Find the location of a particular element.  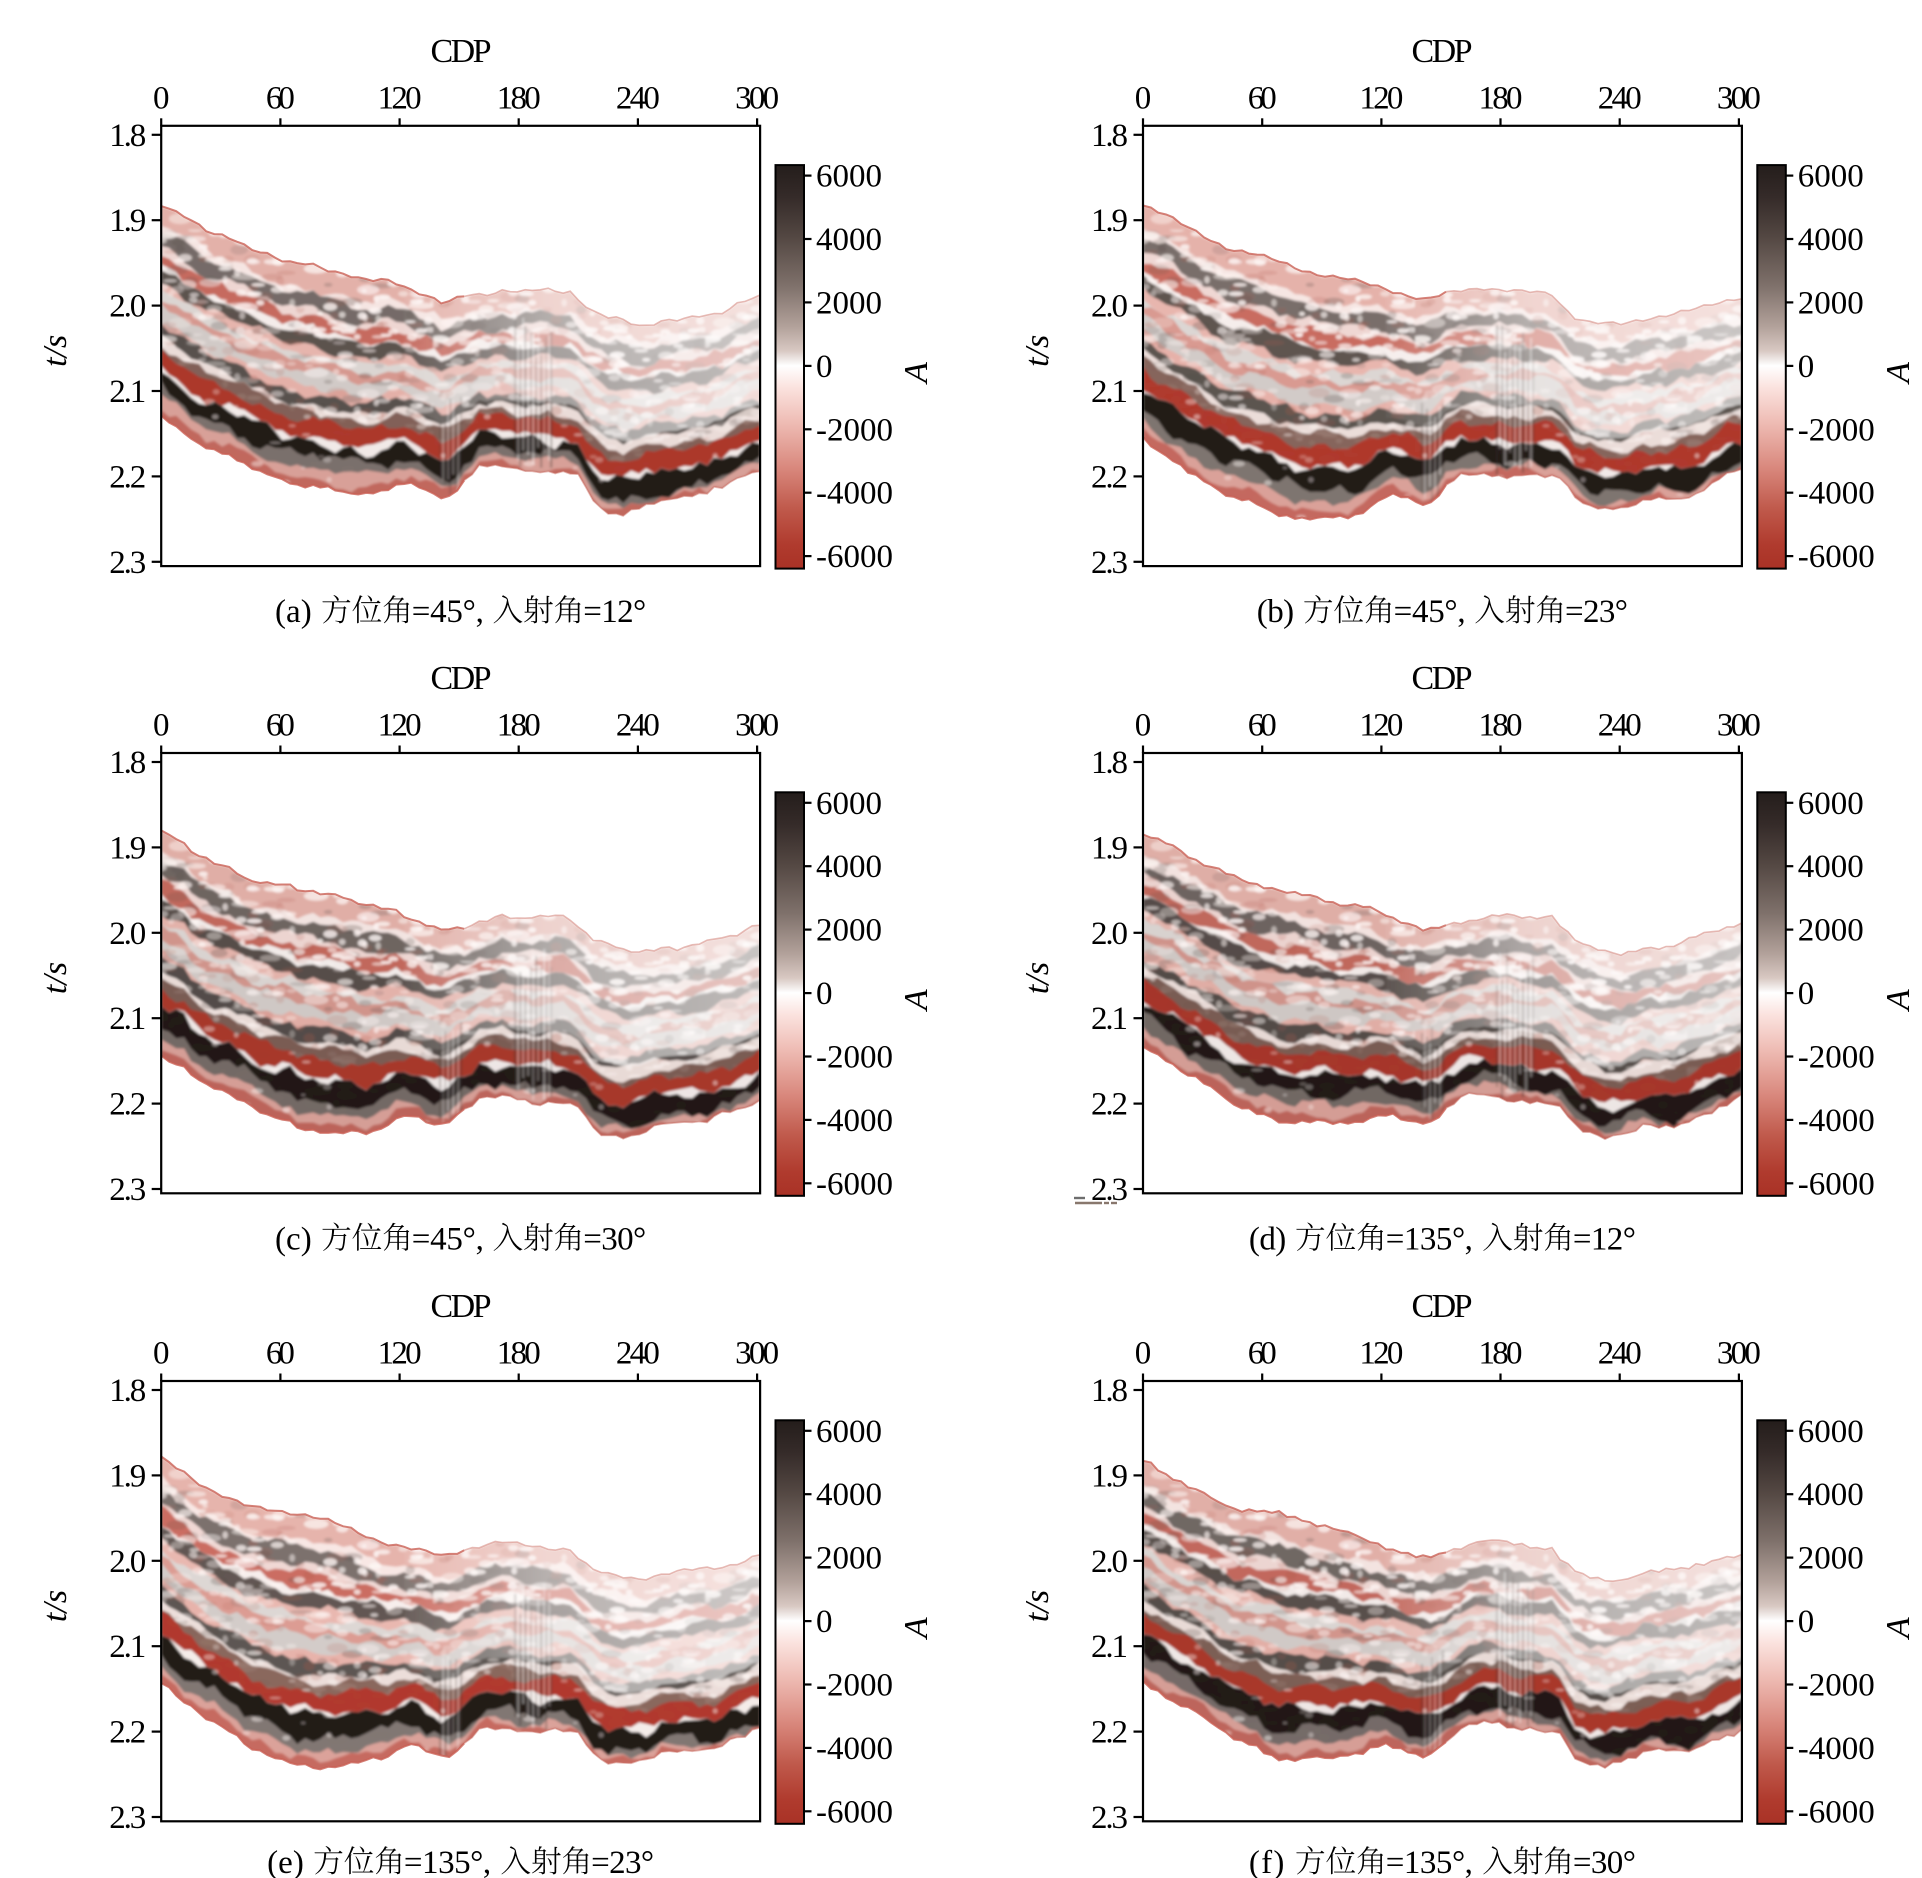

svg-text: (f) is located at coordinates (1271, 1861).